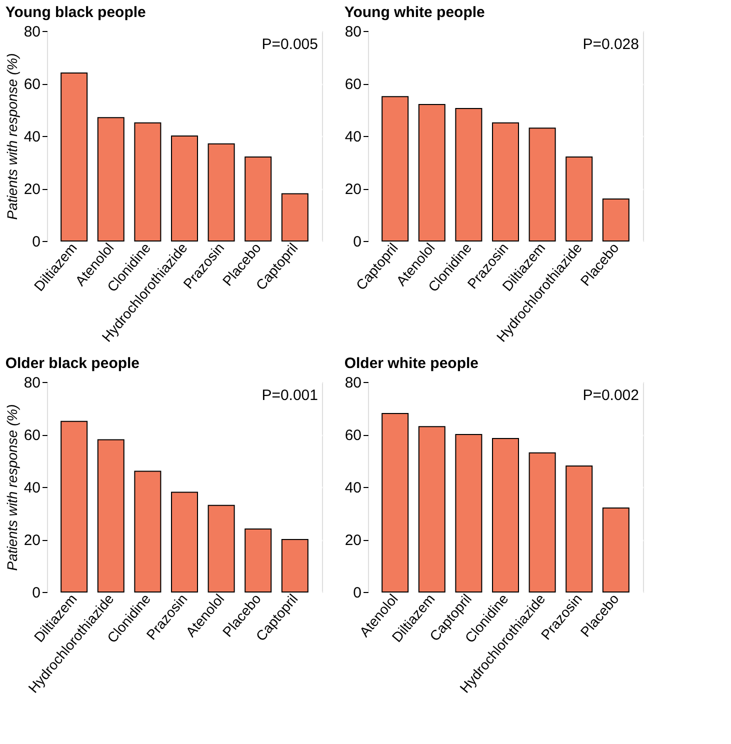 The height and width of the screenshot is (744, 731). I want to click on chart-title: Older black people, so click(72, 363).